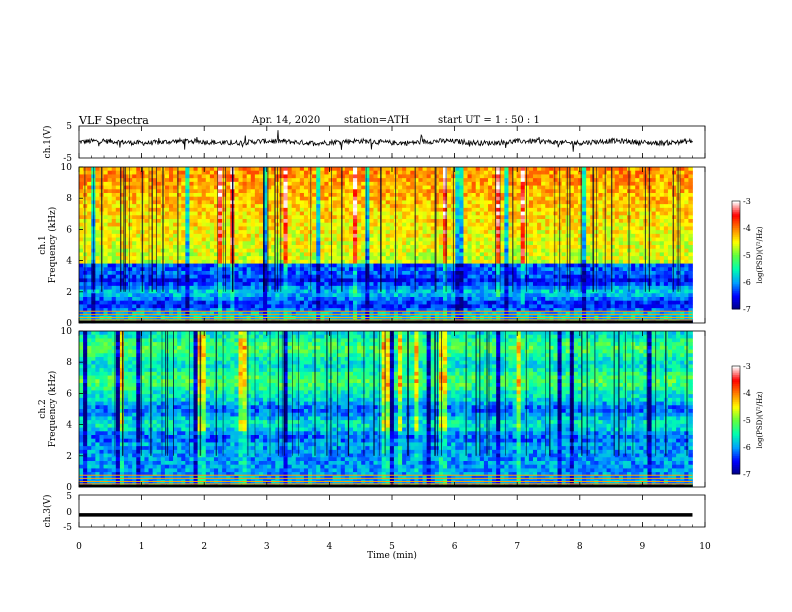  Describe the element at coordinates (43, 408) in the screenshot. I see `ch2-spectrogram-ylabel-line1: ch.2` at that location.